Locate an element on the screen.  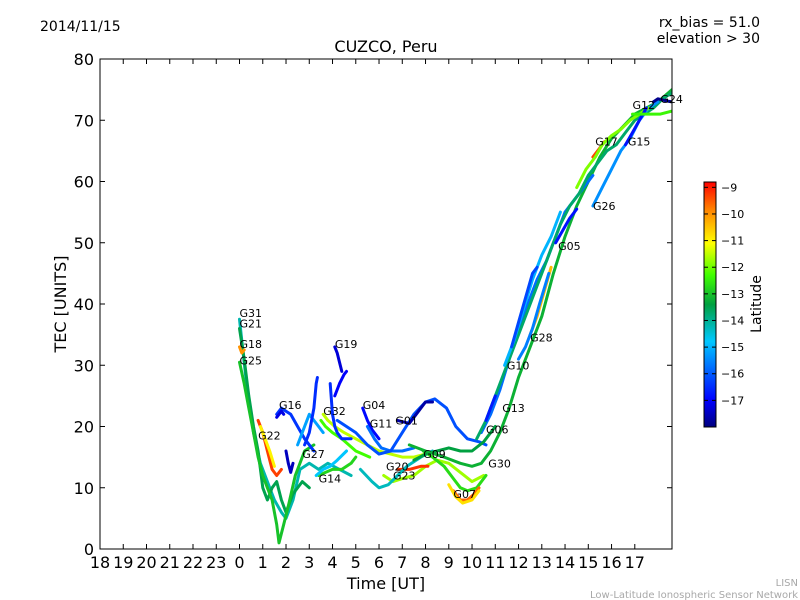
colorbar-tick-label: −10 is located at coordinates (732, 214).